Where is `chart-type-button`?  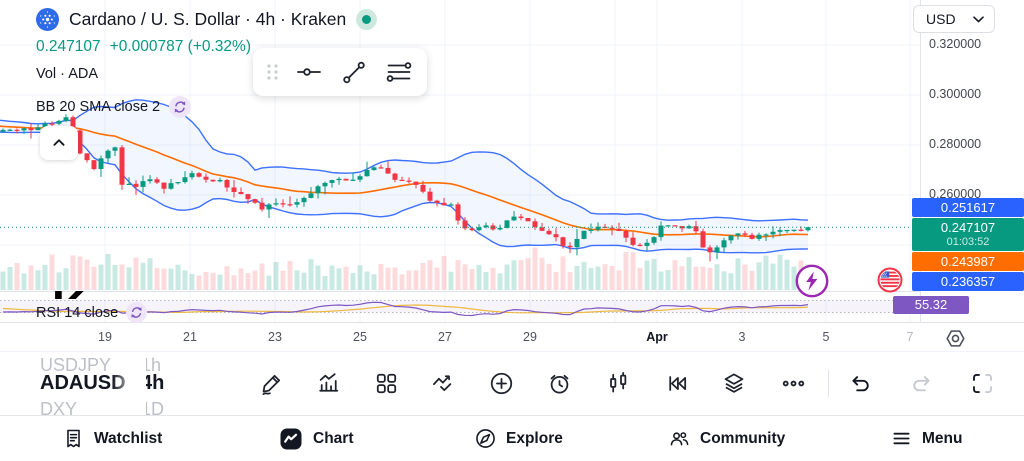
chart-type-button is located at coordinates (618, 383).